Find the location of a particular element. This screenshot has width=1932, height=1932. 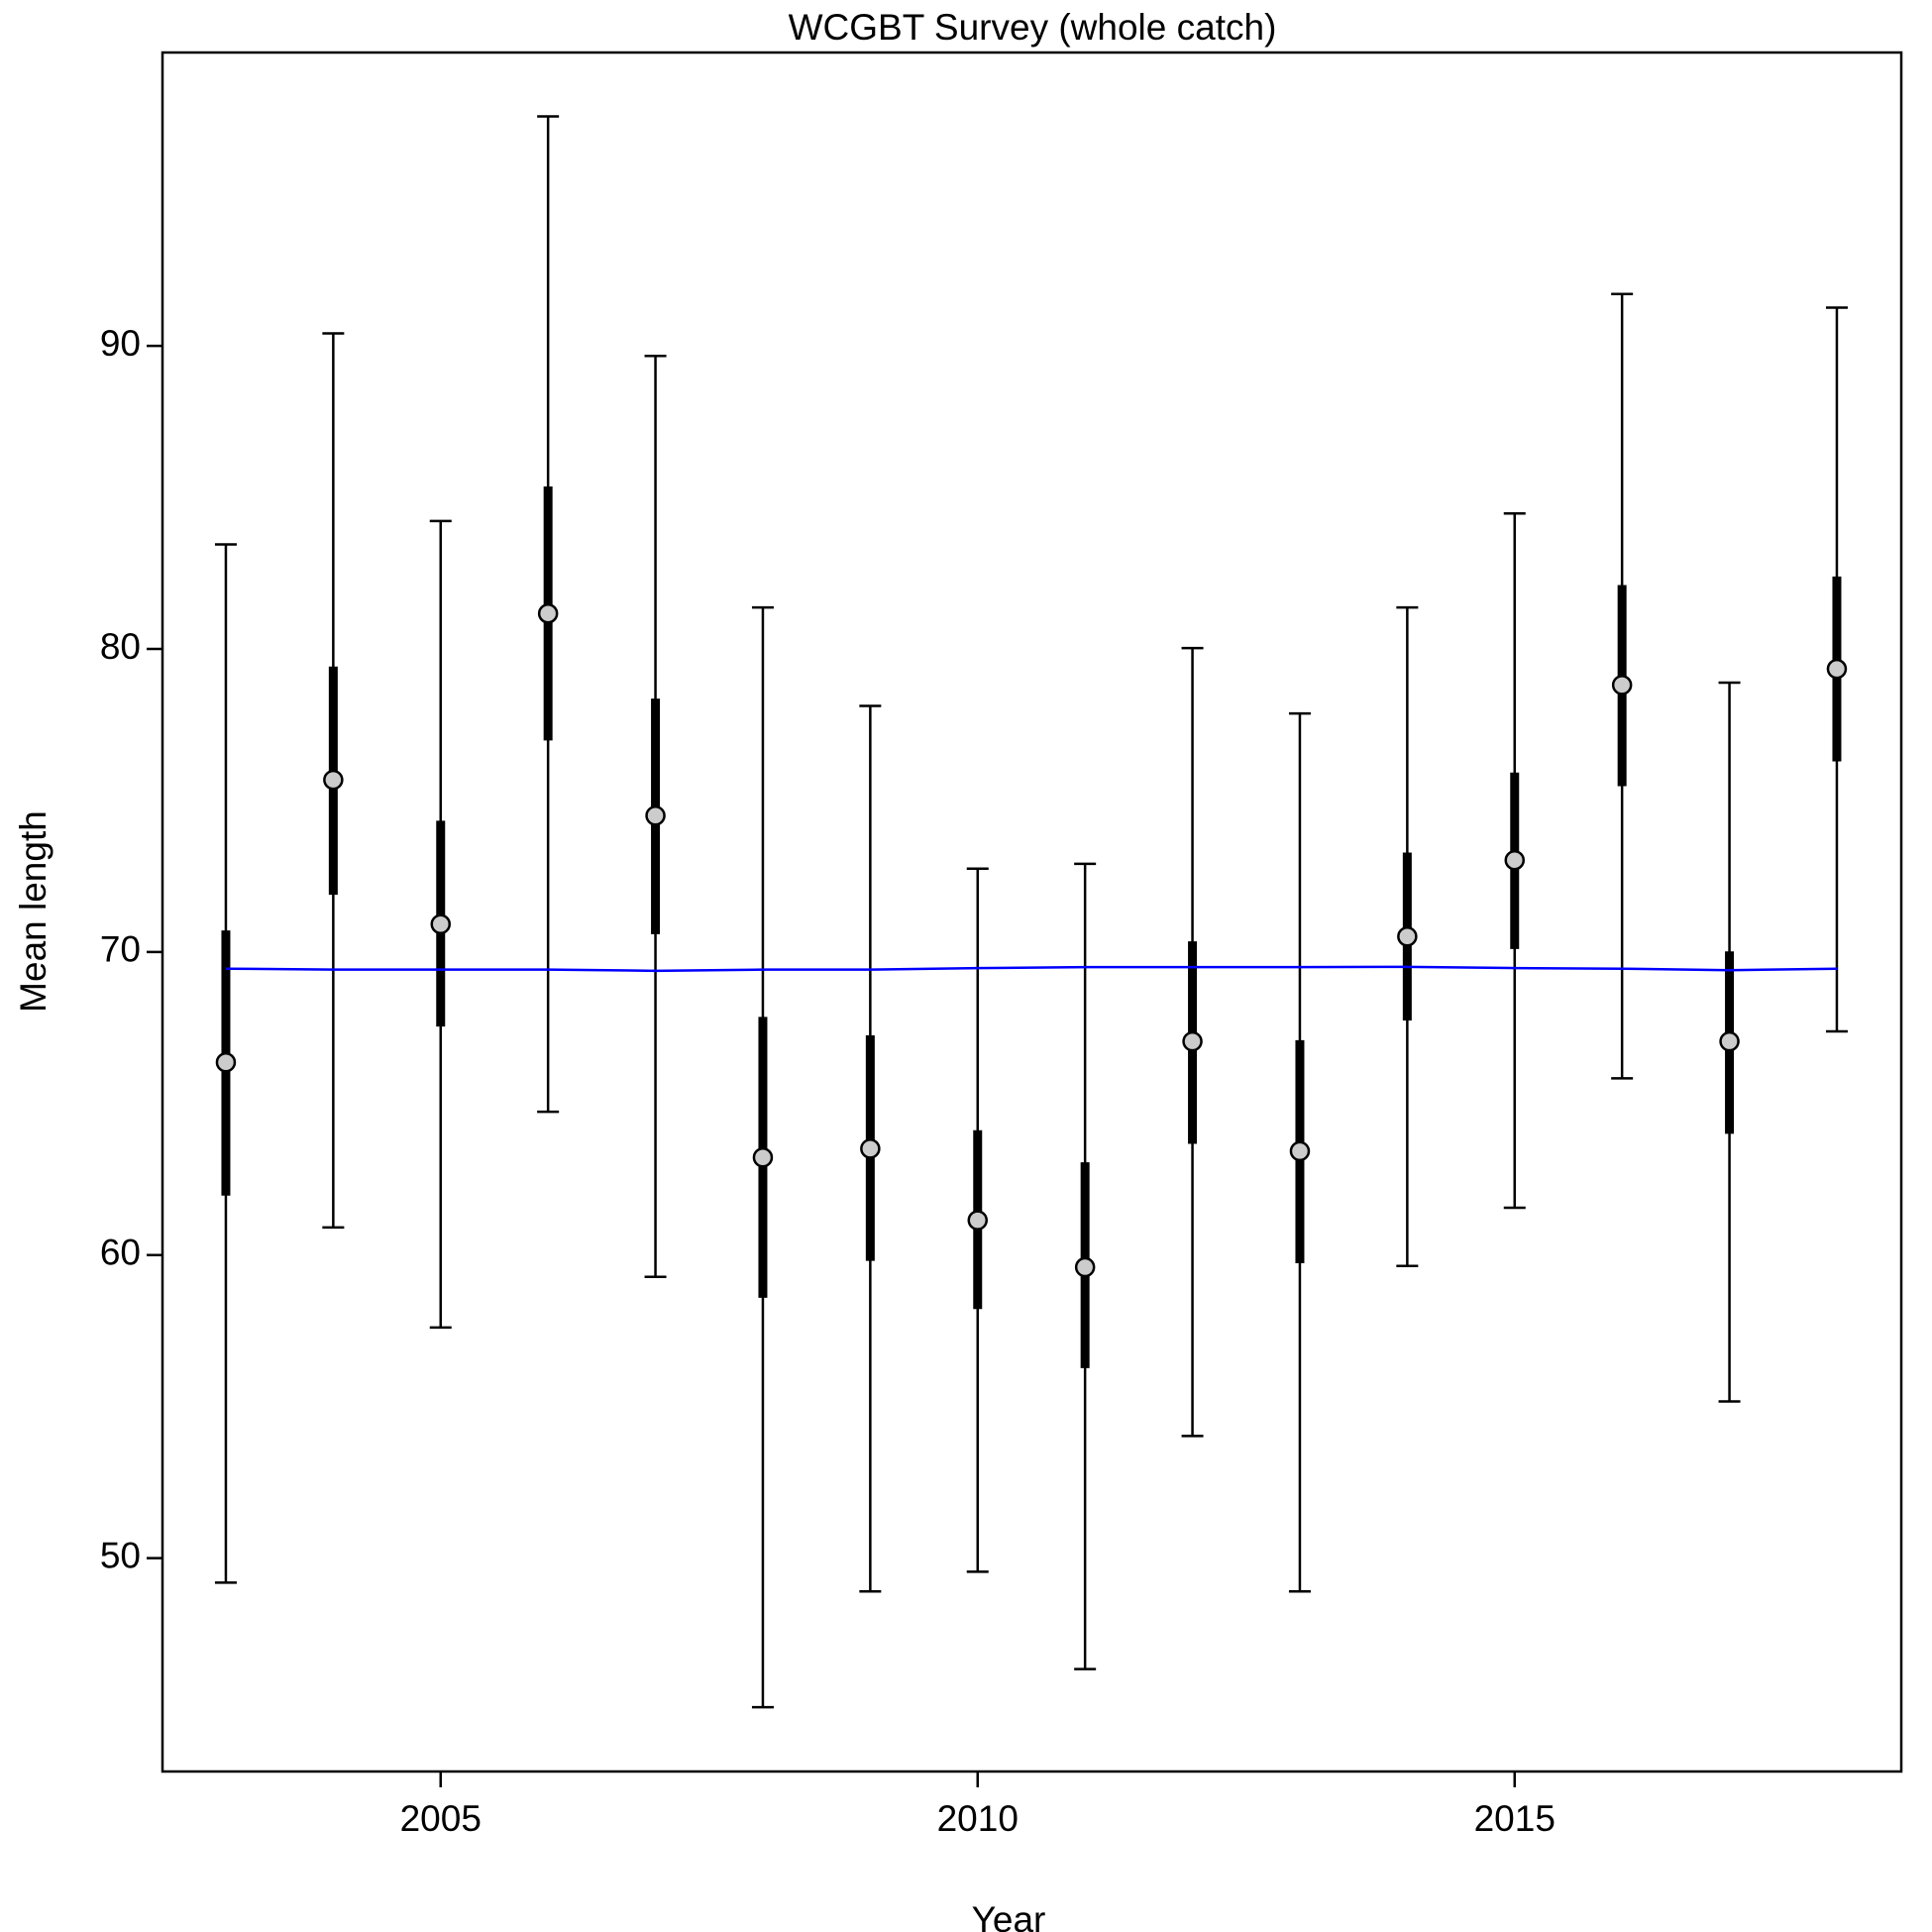

y-tick-label: 70 is located at coordinates (121, 949).